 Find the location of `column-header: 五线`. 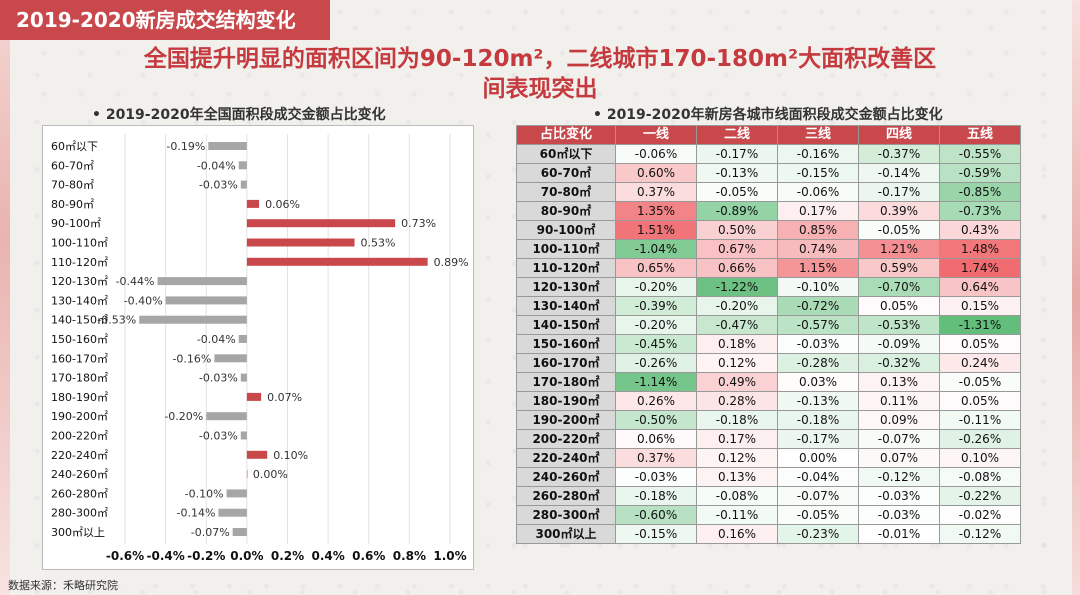

column-header: 五线 is located at coordinates (980, 135).